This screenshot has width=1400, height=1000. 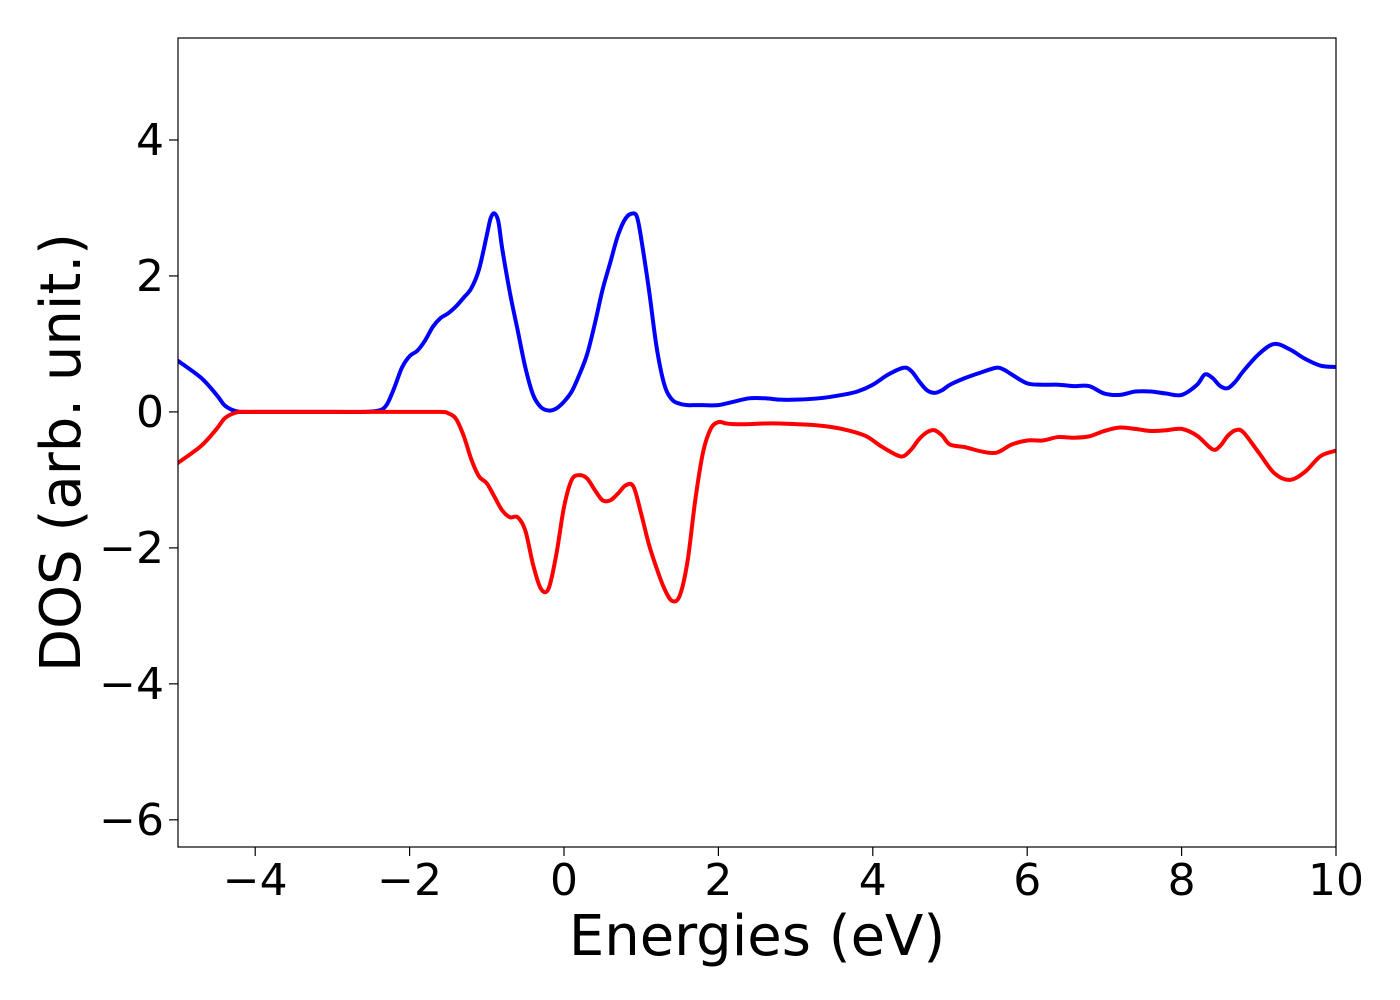 What do you see at coordinates (793, 876) in the screenshot?
I see `x-axis-ticks: −4 −2 0 2 4 6 8 10` at bounding box center [793, 876].